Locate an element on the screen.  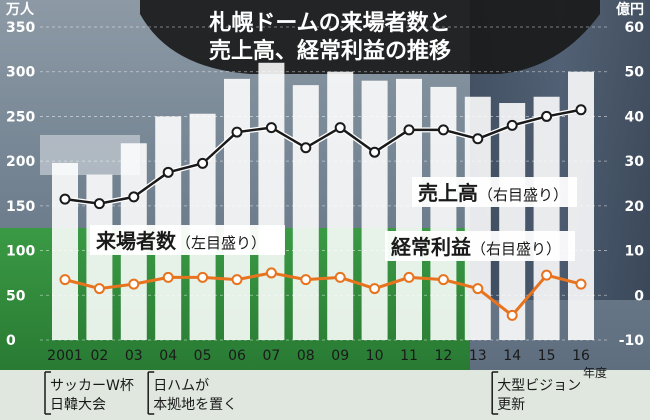
right-axis-unit: 億円 is located at coordinates (630, 9).